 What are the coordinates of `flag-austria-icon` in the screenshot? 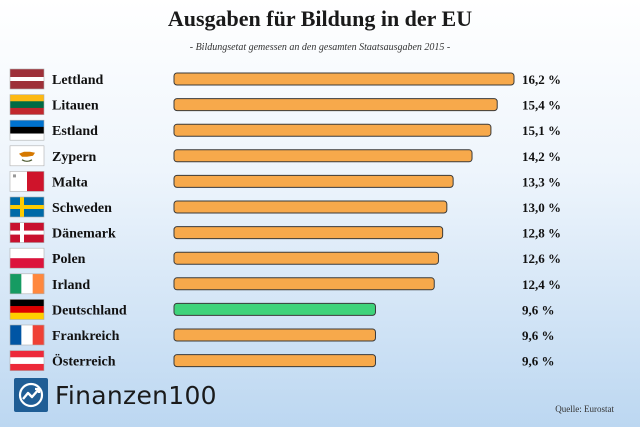 It's located at (27, 360).